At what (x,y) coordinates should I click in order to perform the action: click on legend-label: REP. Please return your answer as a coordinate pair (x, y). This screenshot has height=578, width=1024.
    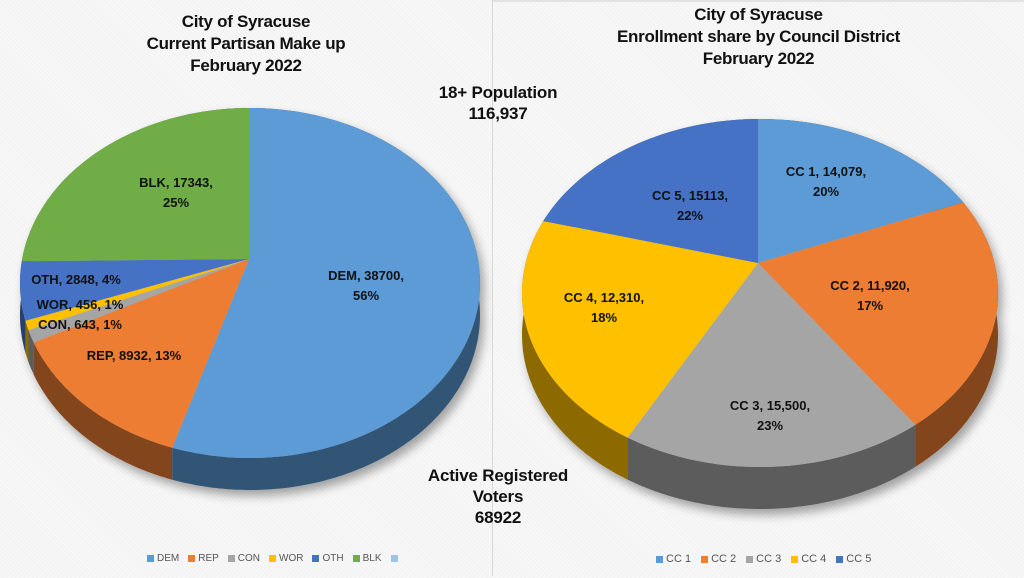
    Looking at the image, I should click on (208, 558).